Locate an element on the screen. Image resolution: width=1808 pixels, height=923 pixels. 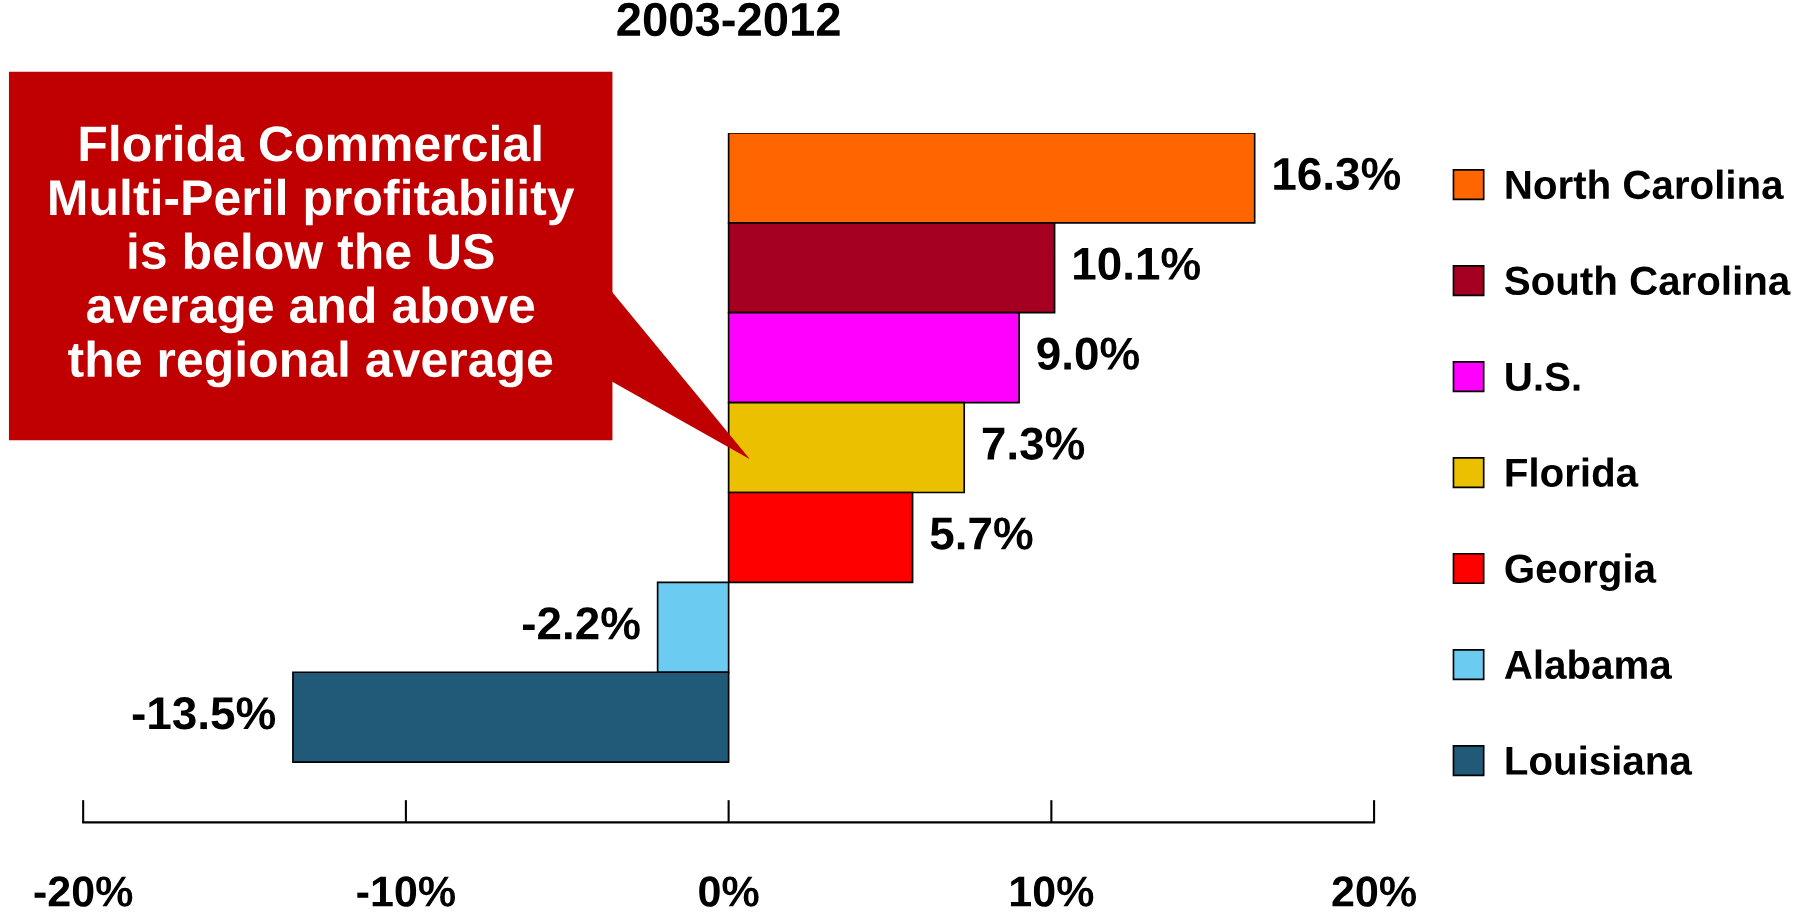
annotation: Florida Commercial Multi-Peril profitability is below the US average and above the regional average is located at coordinates (312, 256).